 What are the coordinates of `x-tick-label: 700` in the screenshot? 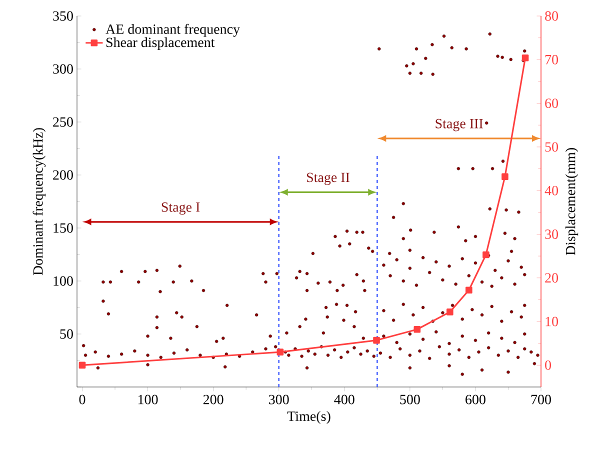 It's located at (541, 399).